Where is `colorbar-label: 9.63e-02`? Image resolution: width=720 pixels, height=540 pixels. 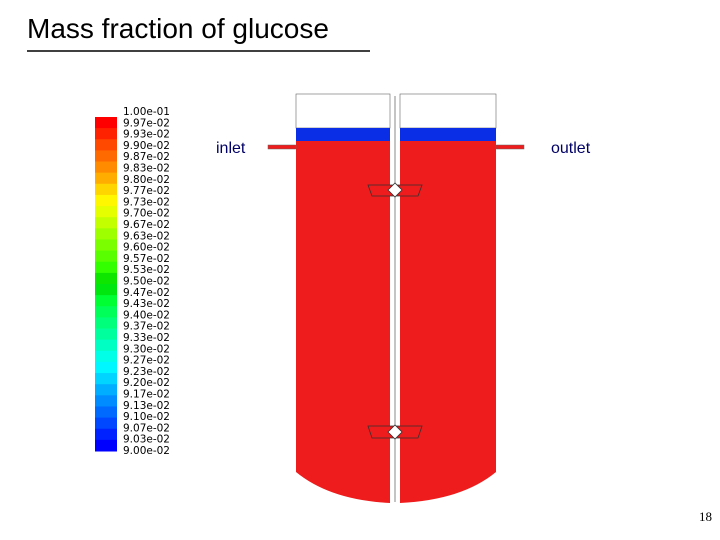 colorbar-label: 9.63e-02 is located at coordinates (146, 236).